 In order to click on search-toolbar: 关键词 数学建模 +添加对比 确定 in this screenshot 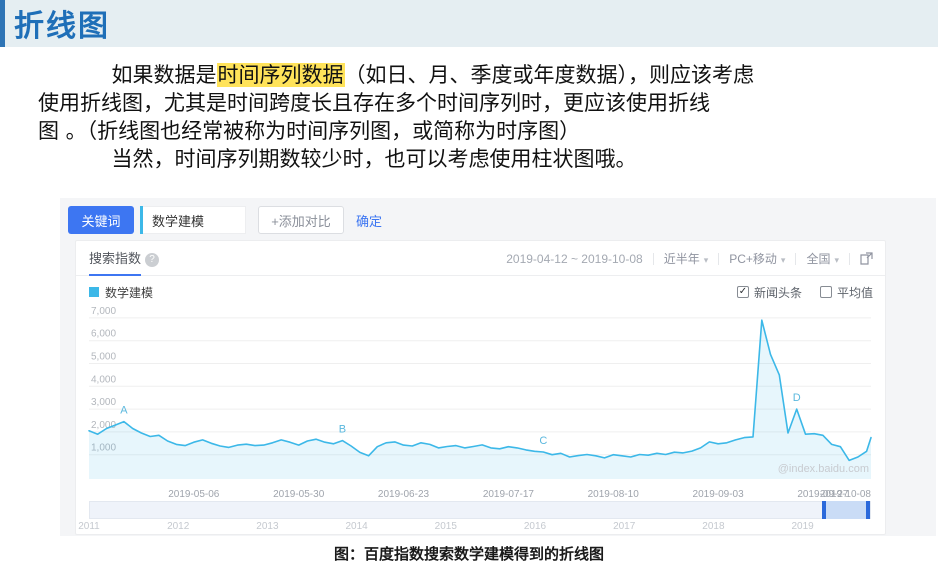, I will do `click(225, 220)`.